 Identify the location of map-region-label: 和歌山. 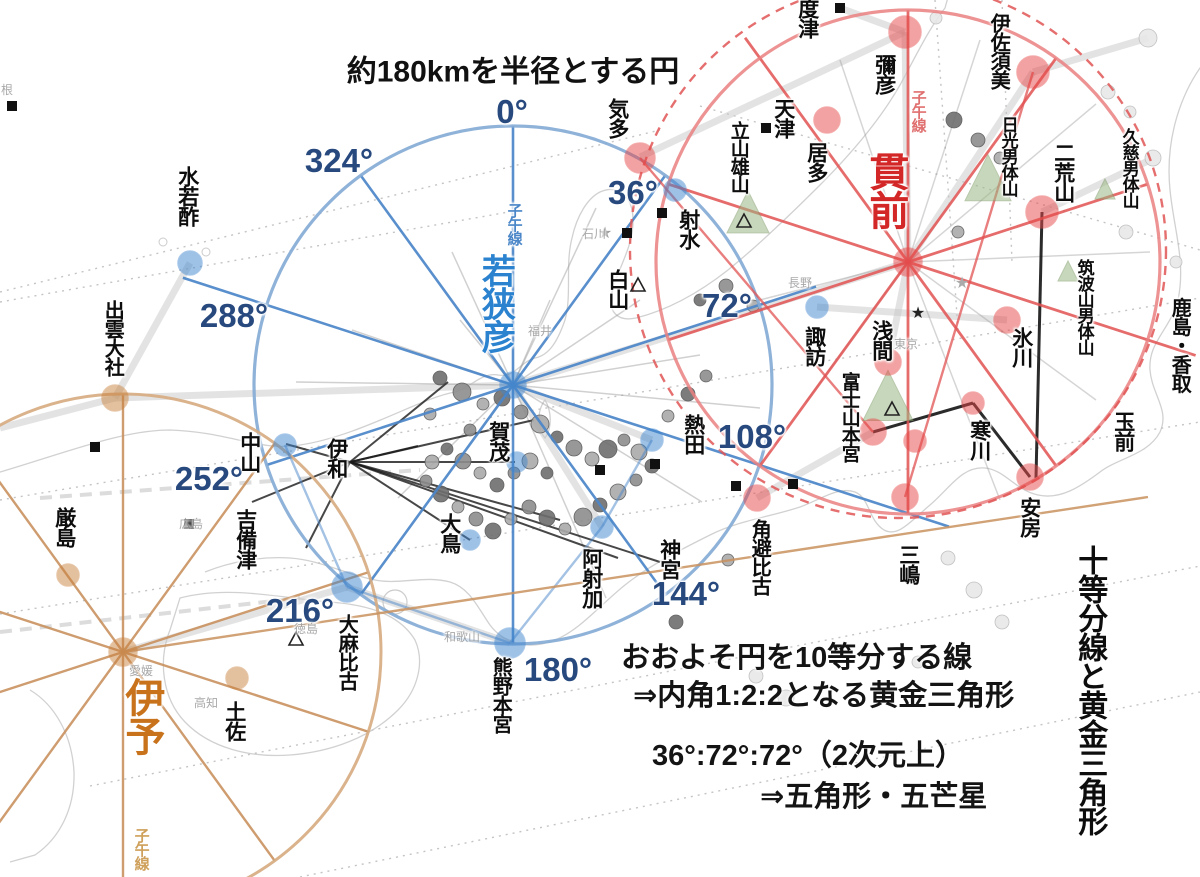
(462, 636).